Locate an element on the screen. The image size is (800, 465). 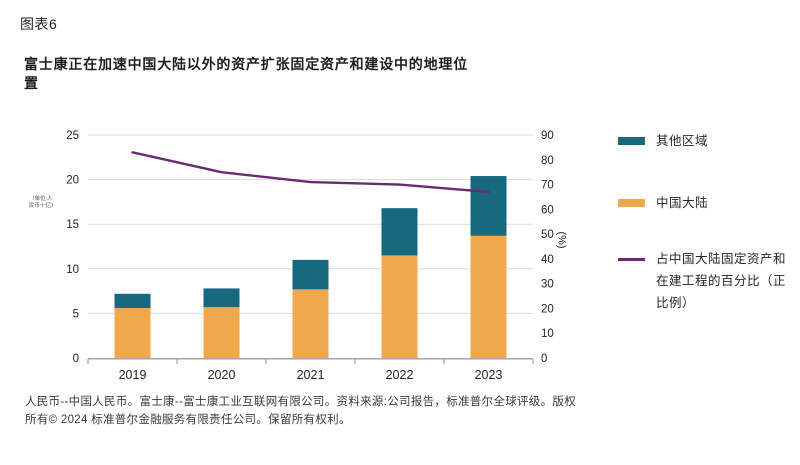
legend-item-label: 中国大陆 is located at coordinates (682, 203).